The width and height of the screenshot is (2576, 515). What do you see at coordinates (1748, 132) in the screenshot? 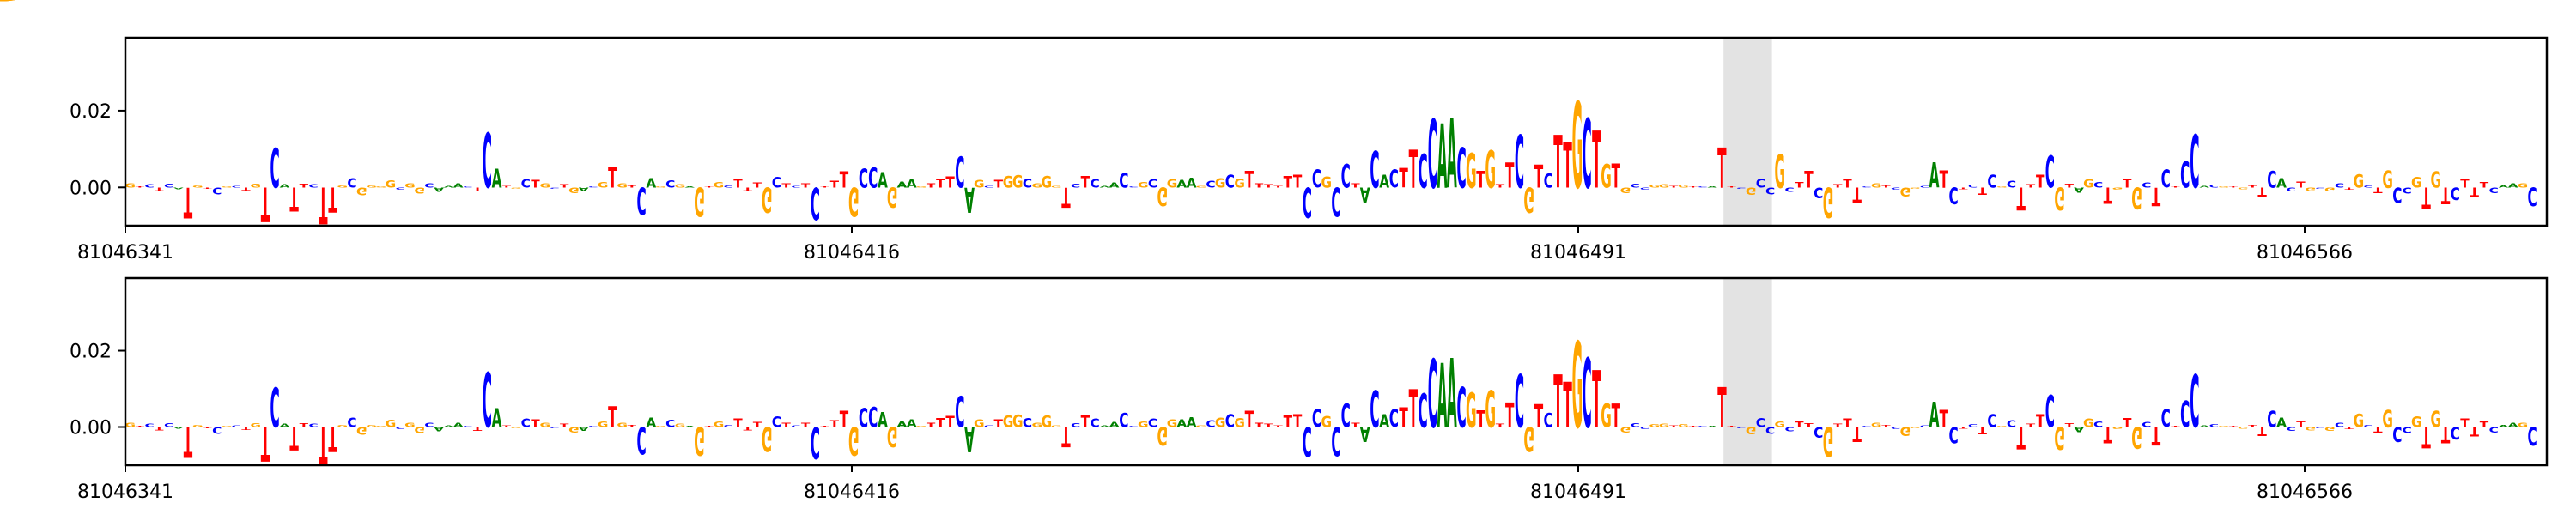
I see `highlight-region` at bounding box center [1748, 132].